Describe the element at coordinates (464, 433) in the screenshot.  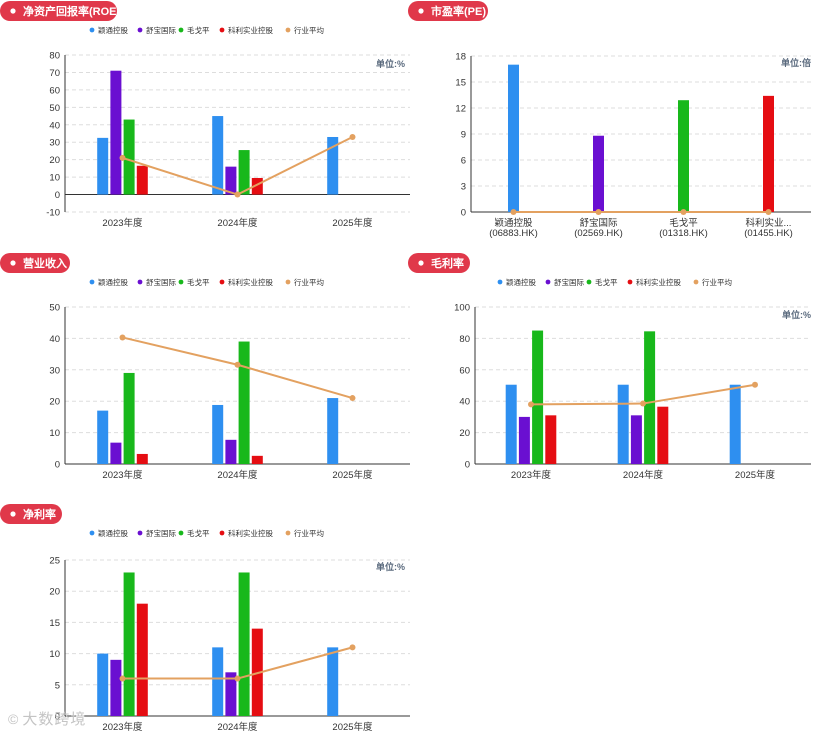
I see `y-tick-label: 20` at that location.